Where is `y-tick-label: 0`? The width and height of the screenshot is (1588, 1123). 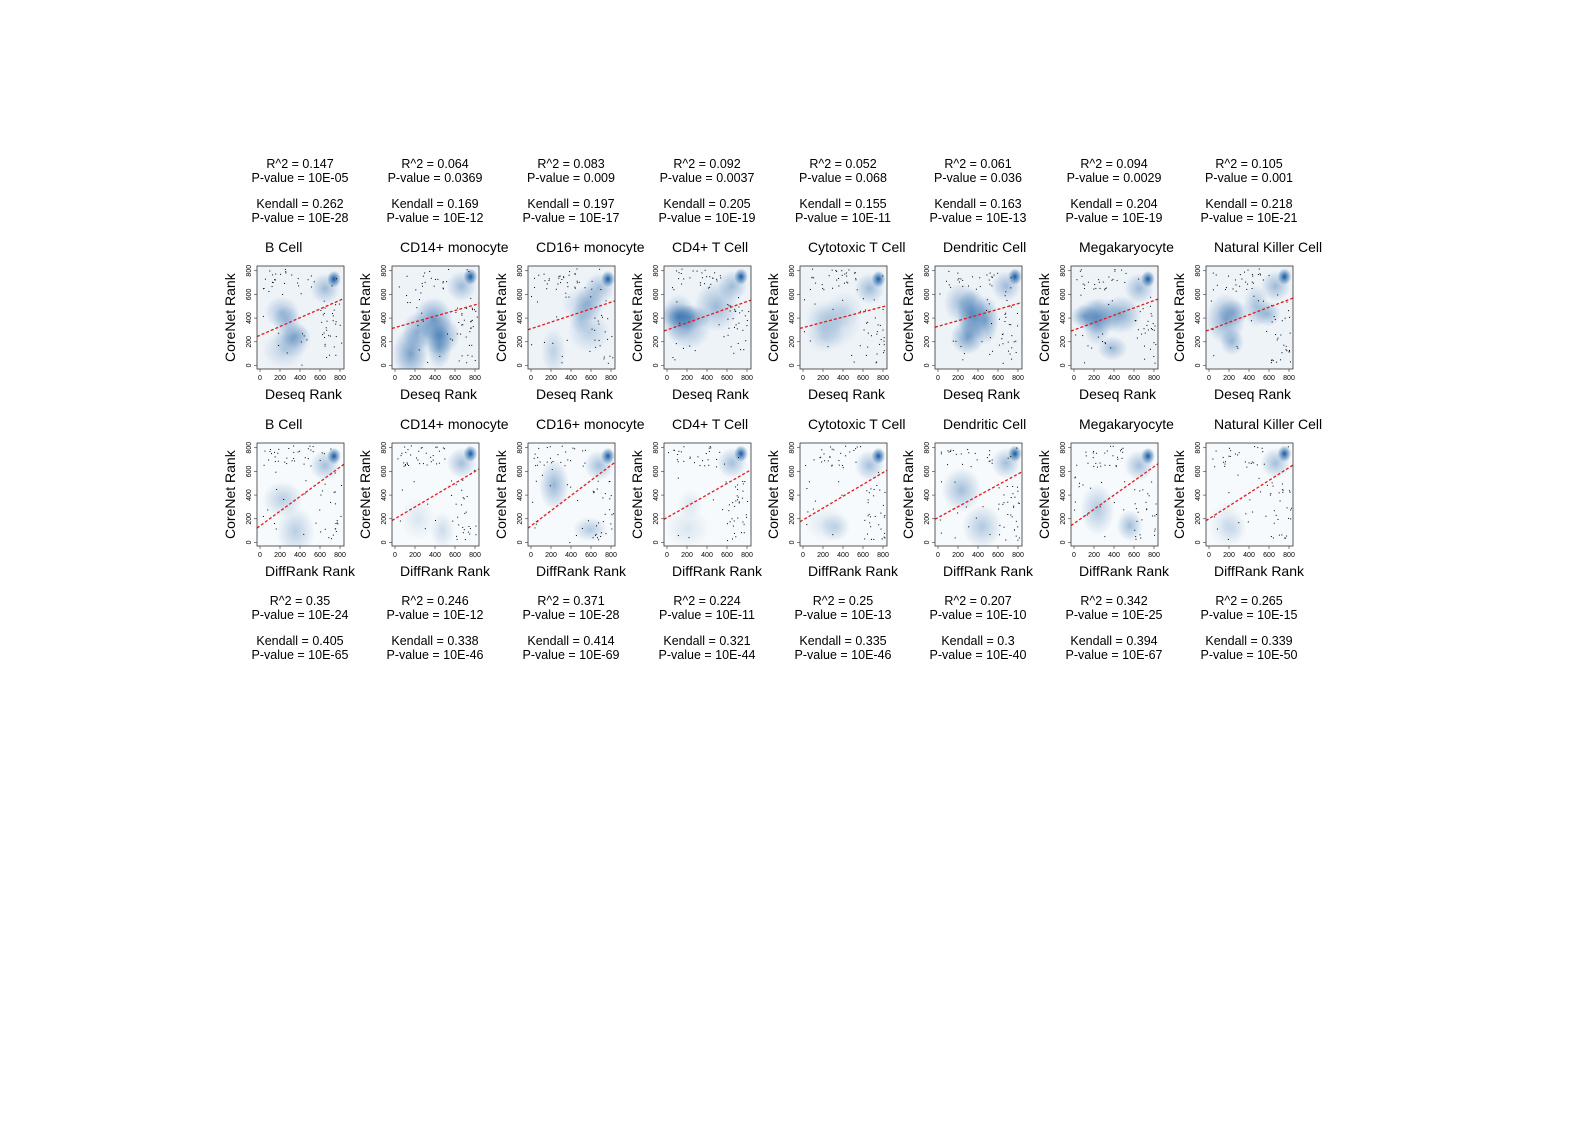
y-tick-label: 0 is located at coordinates (1063, 542).